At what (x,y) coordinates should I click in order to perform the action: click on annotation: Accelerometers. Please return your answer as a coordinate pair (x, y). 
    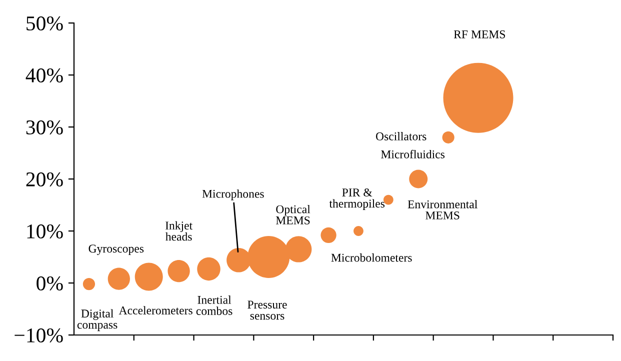
    Looking at the image, I should click on (155, 310).